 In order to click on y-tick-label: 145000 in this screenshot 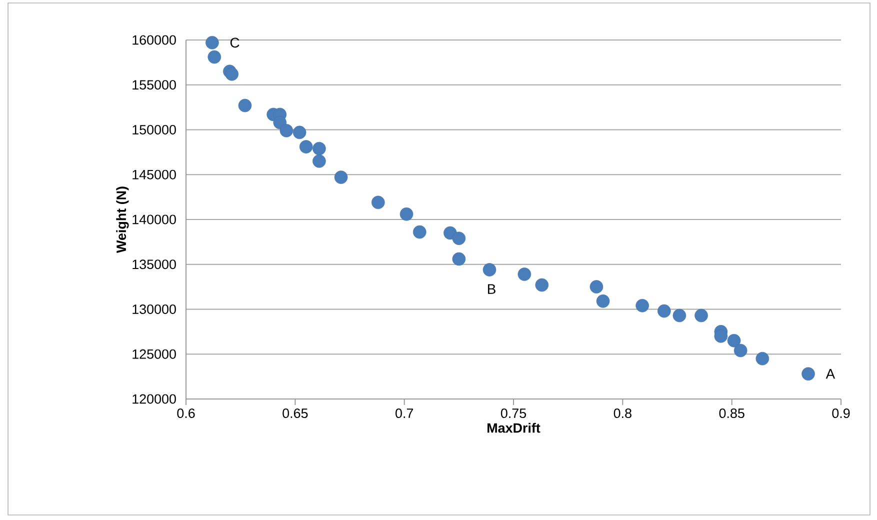, I will do `click(154, 175)`.